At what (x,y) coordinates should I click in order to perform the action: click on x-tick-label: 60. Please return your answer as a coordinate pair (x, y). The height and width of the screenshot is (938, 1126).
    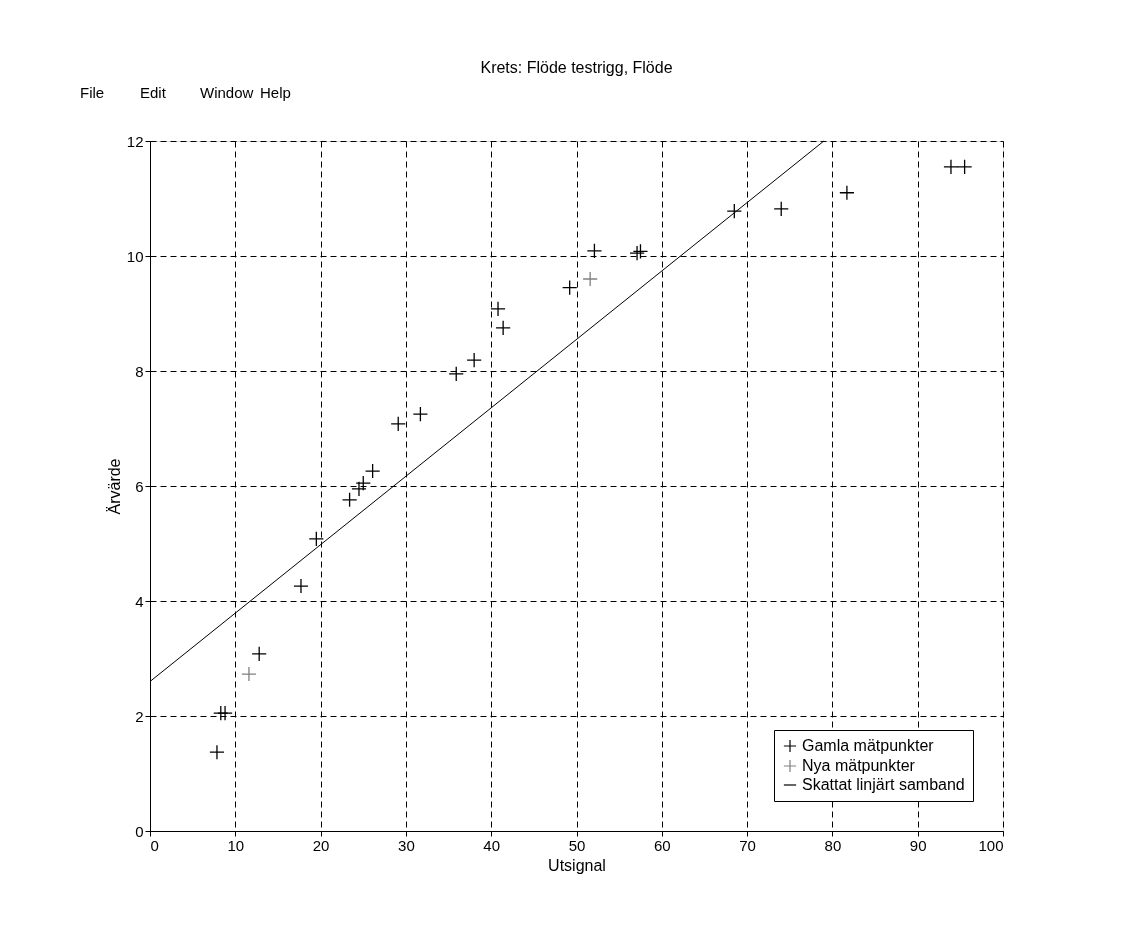
    Looking at the image, I should click on (662, 845).